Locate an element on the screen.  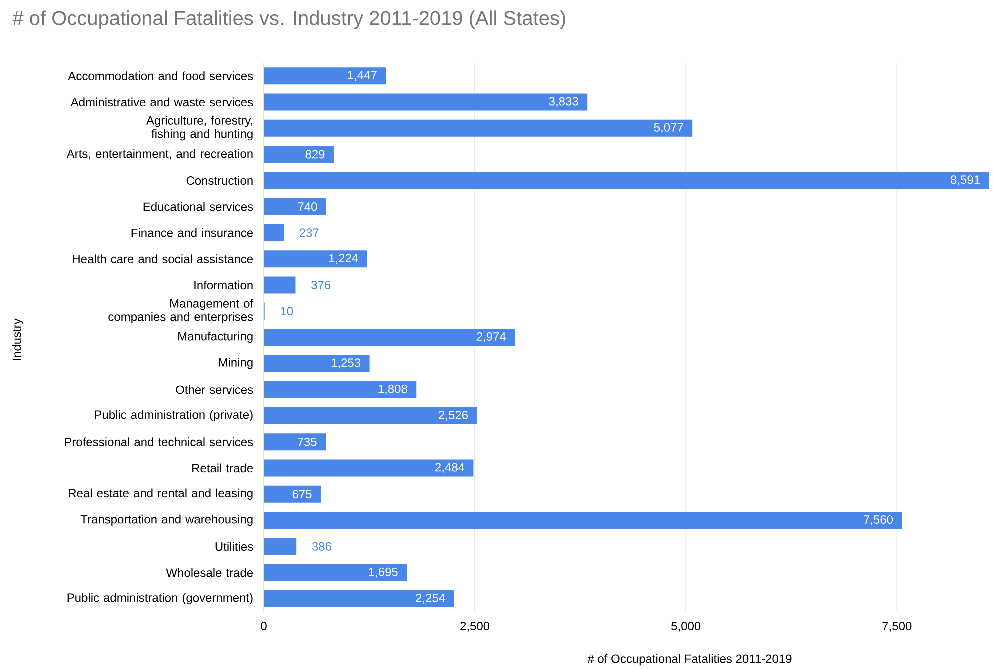
data-label: 386 is located at coordinates (322, 546).